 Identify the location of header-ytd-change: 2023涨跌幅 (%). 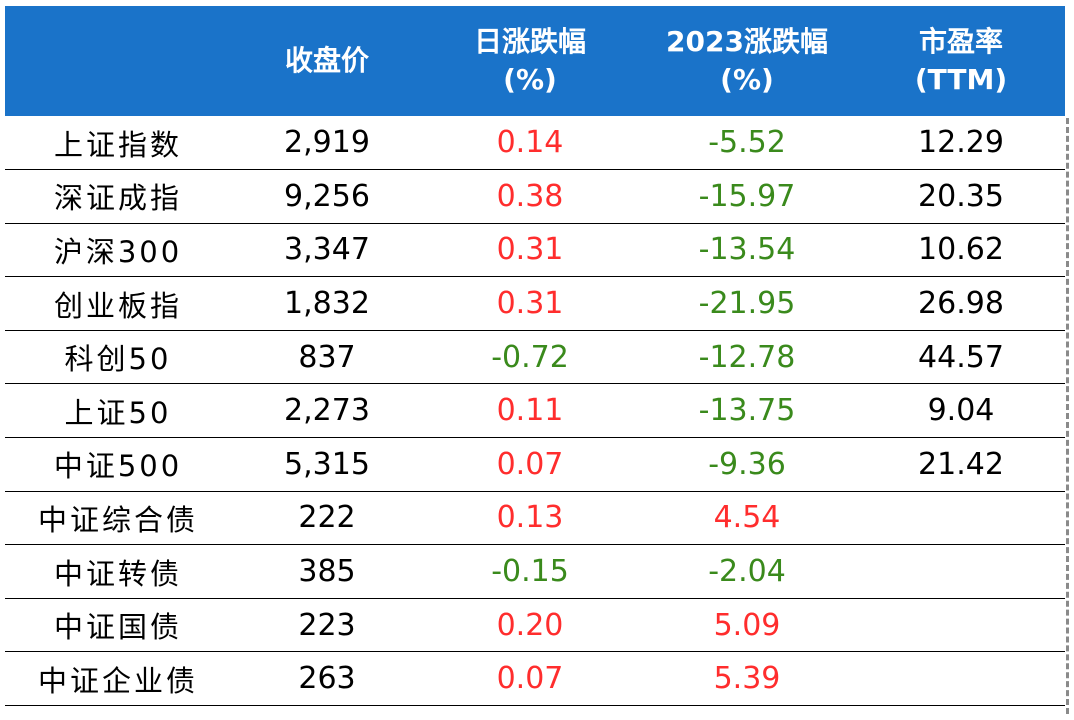
(747, 61).